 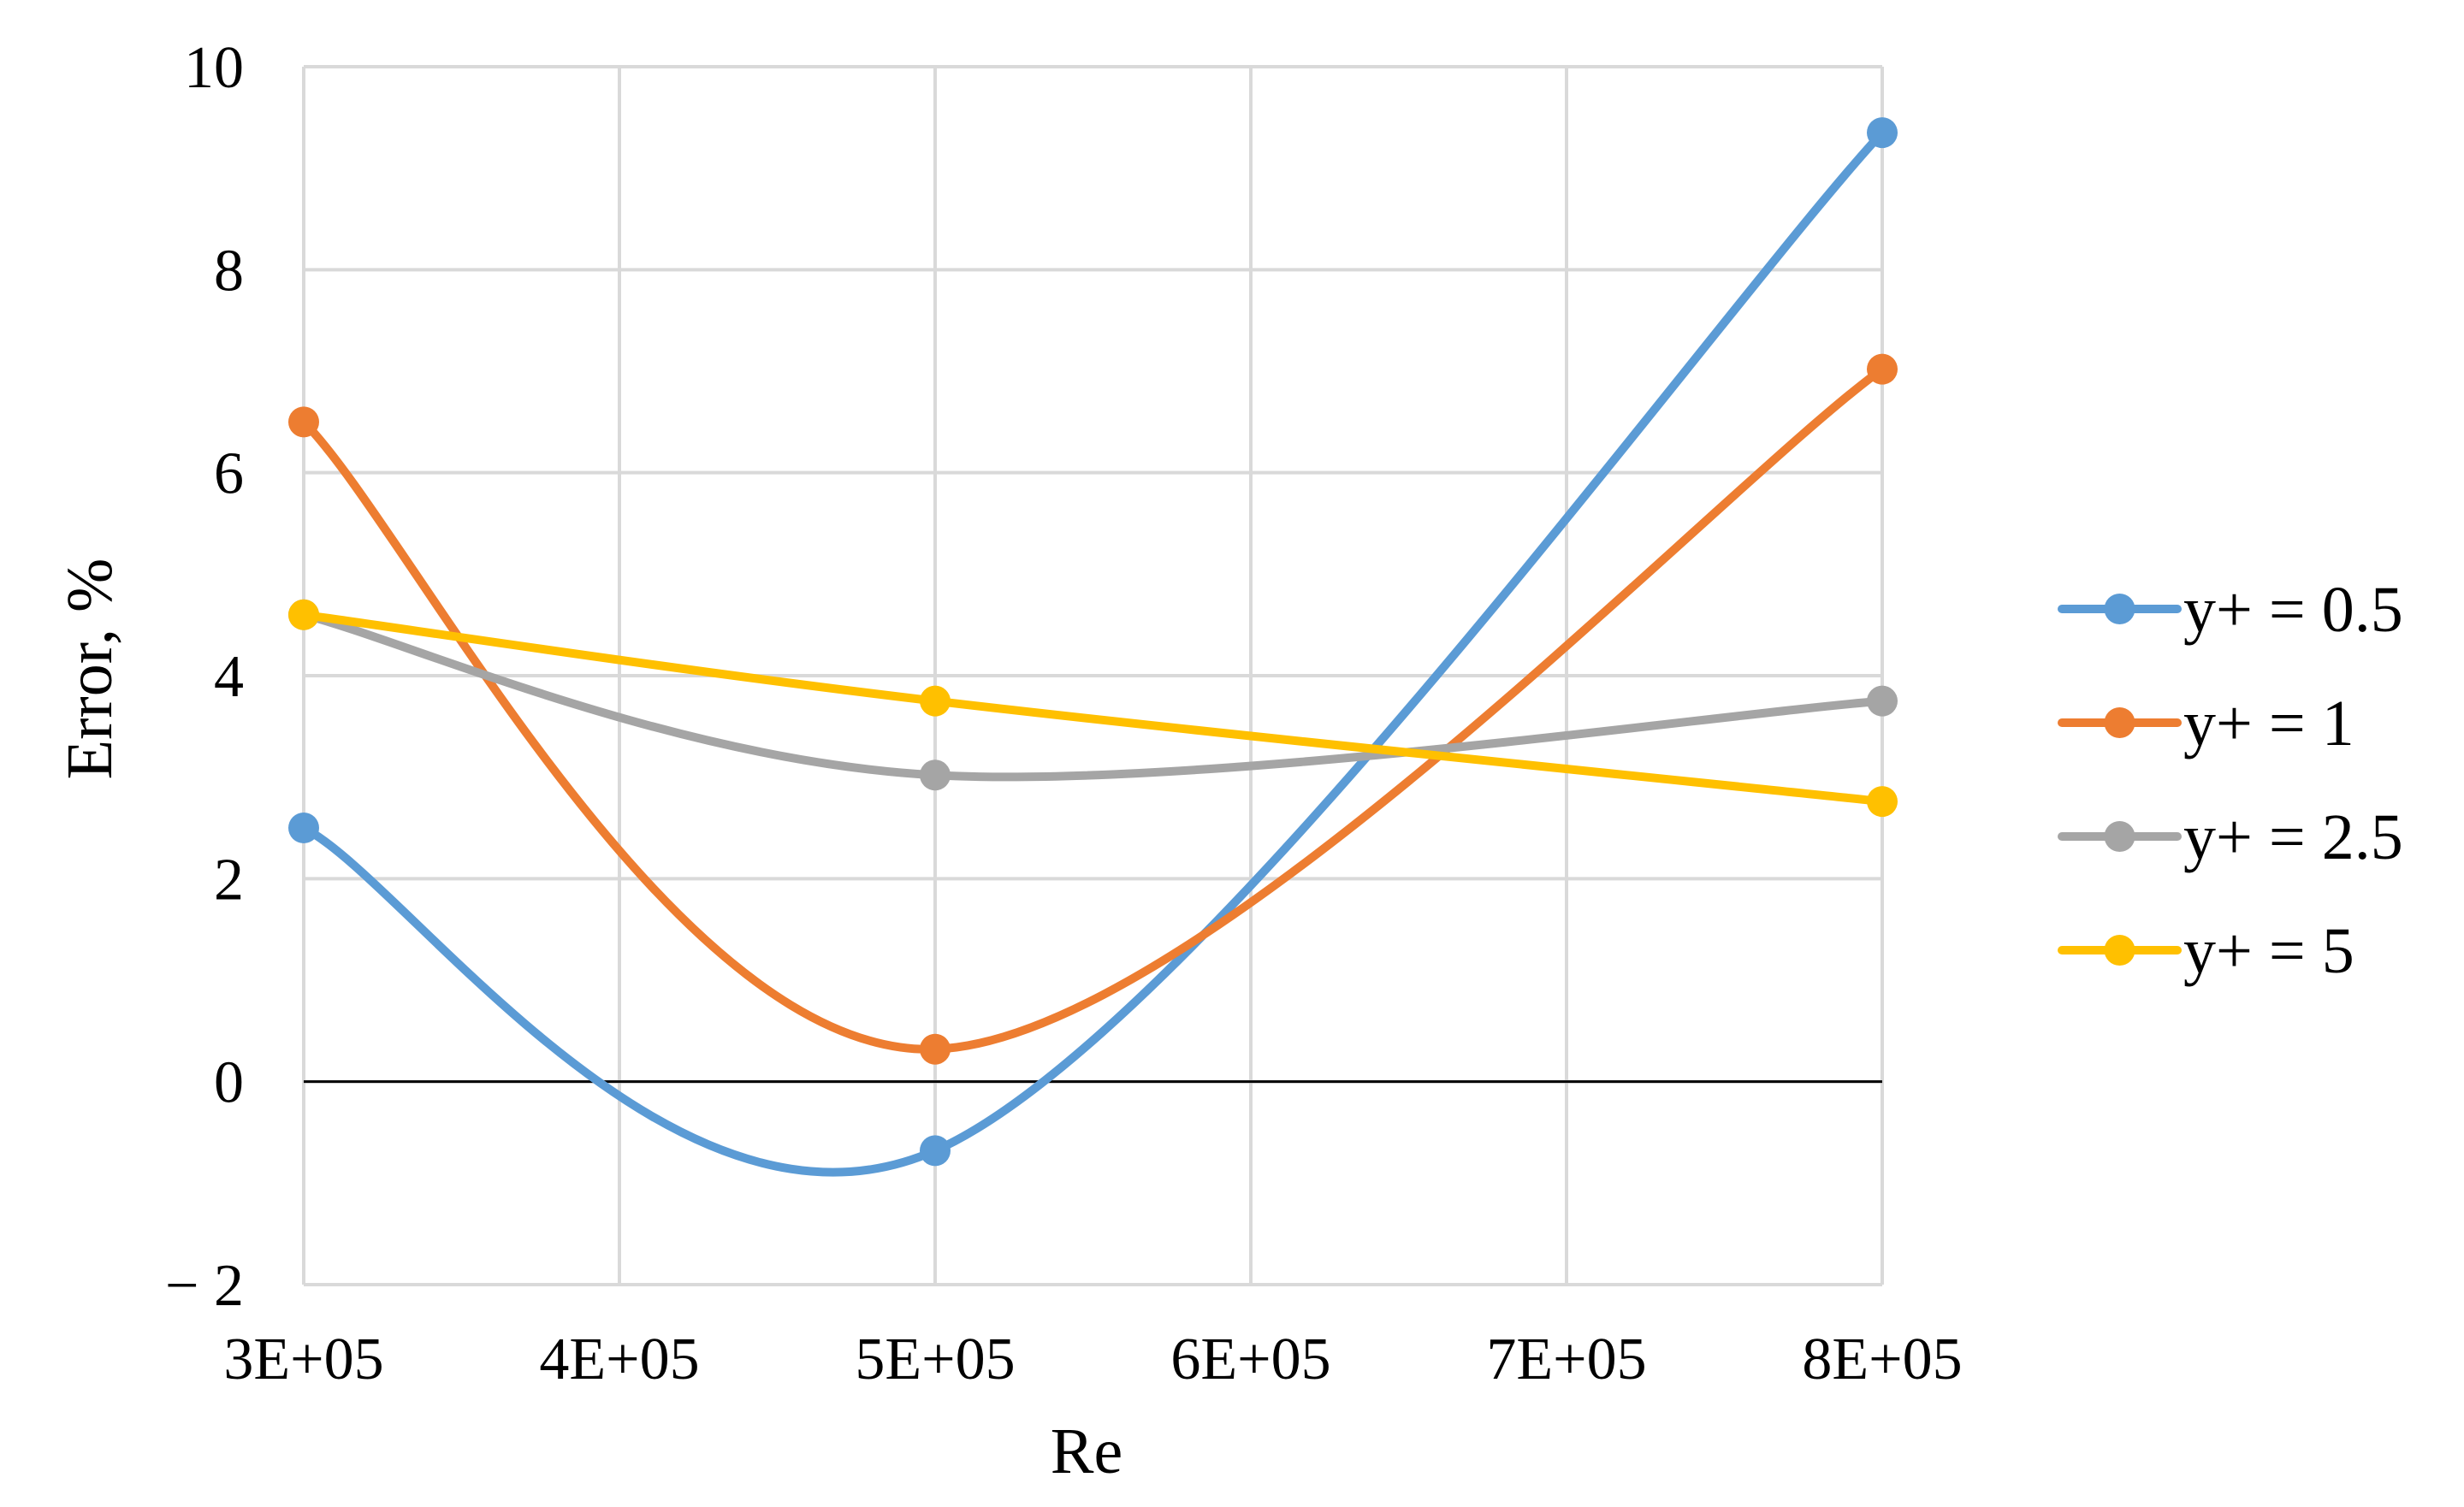 I want to click on y-axis-ticks: − 2 0 2 4 6 8 10, so click(x=204, y=677).